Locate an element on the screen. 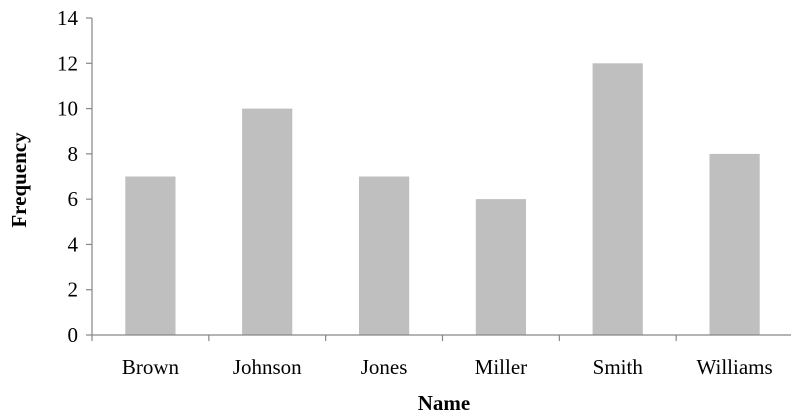 This screenshot has width=791, height=417. y-tick-label: 4 is located at coordinates (73, 244).